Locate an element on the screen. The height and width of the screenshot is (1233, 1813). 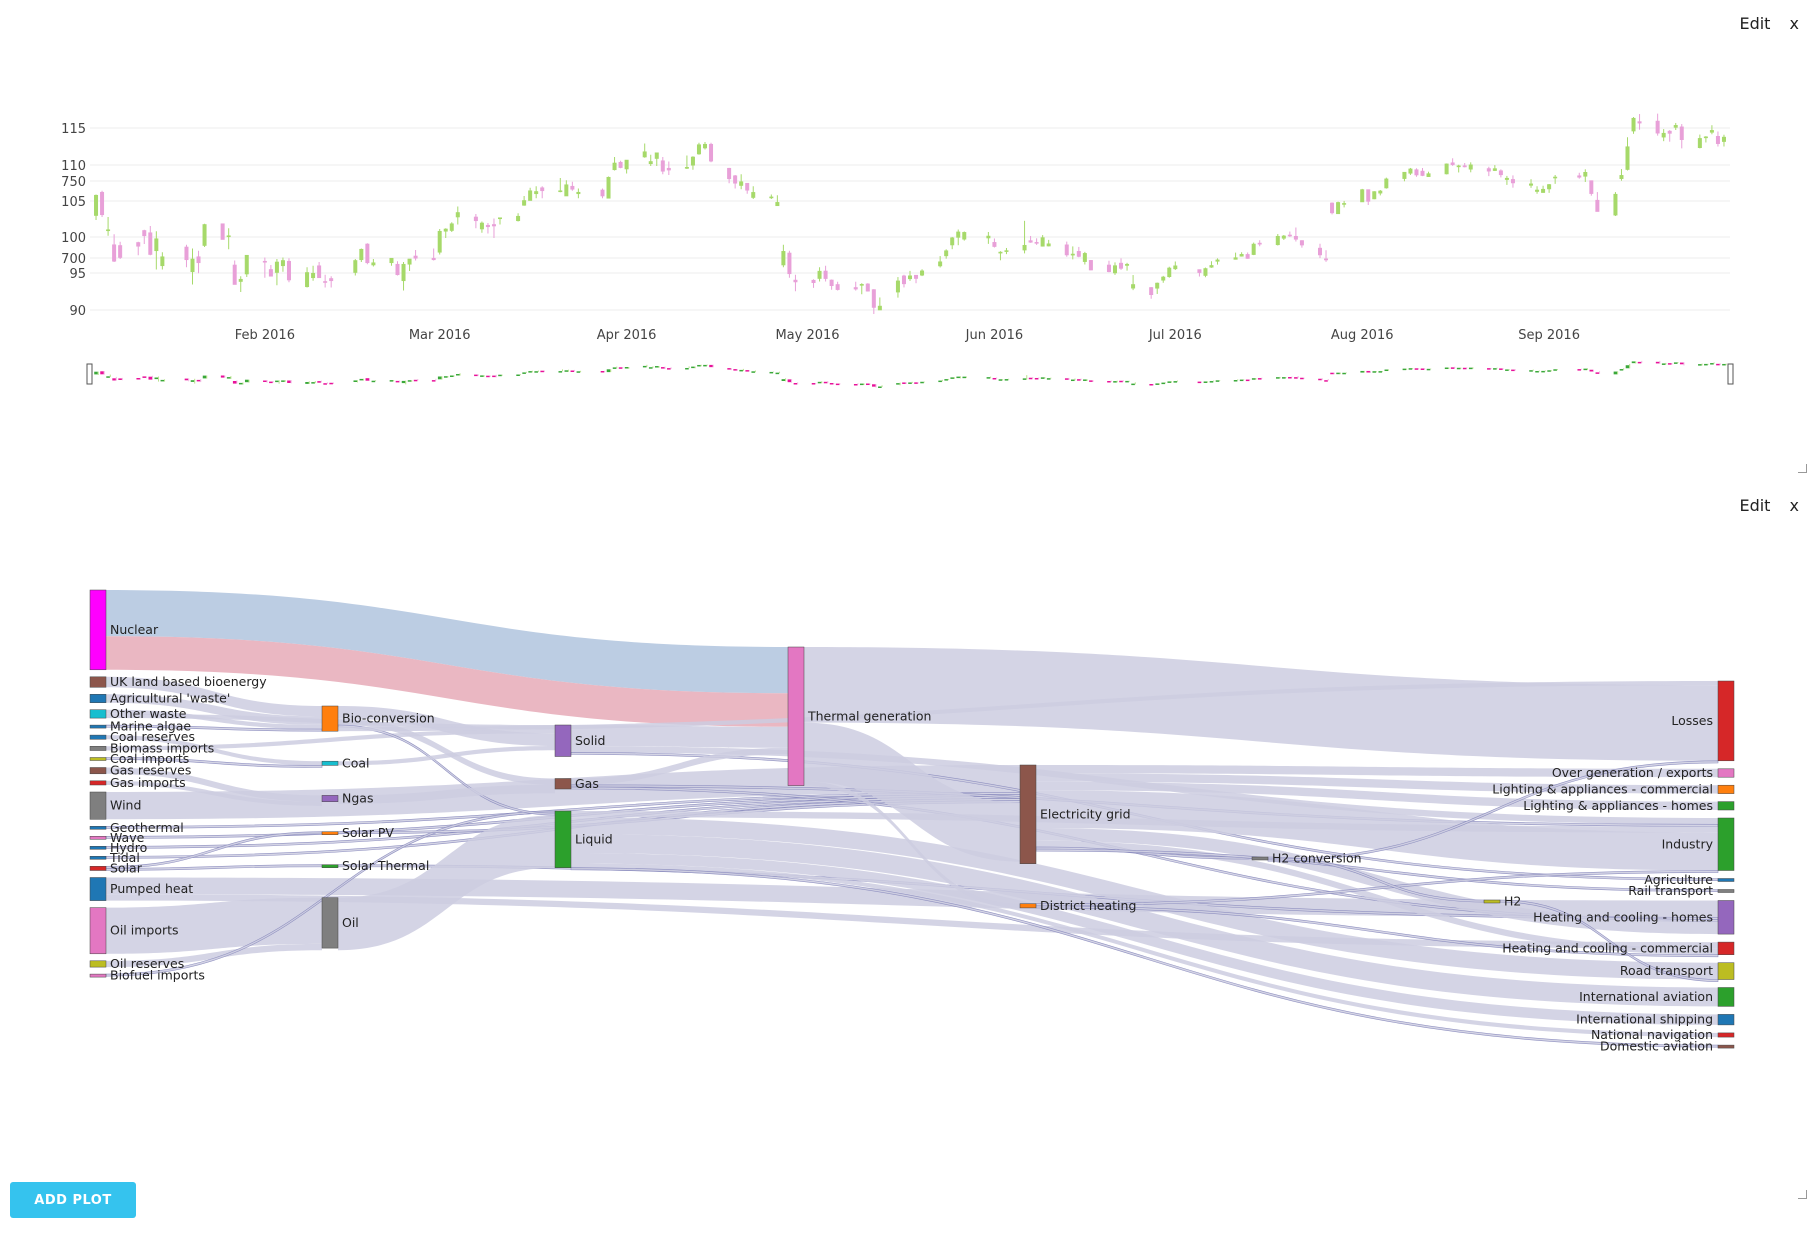
panel-1-resize-handle is located at coordinates (1802, 468).